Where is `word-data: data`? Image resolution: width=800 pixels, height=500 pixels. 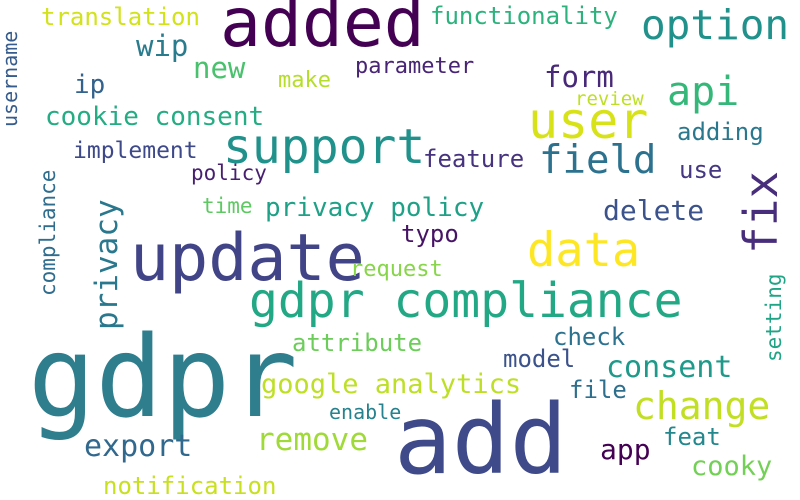 word-data: data is located at coordinates (584, 250).